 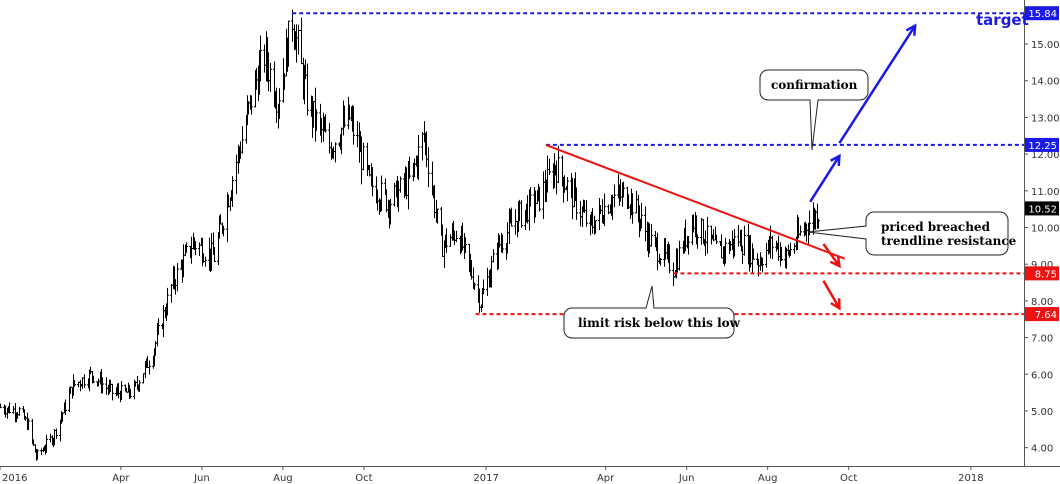 I want to click on confirmation-text: confirmation, so click(x=814, y=85).